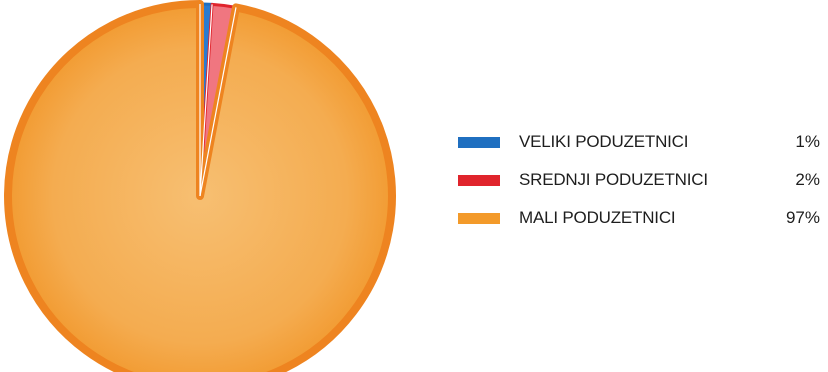 The height and width of the screenshot is (372, 828). Describe the element at coordinates (604, 141) in the screenshot. I see `legend-label: VELIKI PODUZETNICI` at that location.